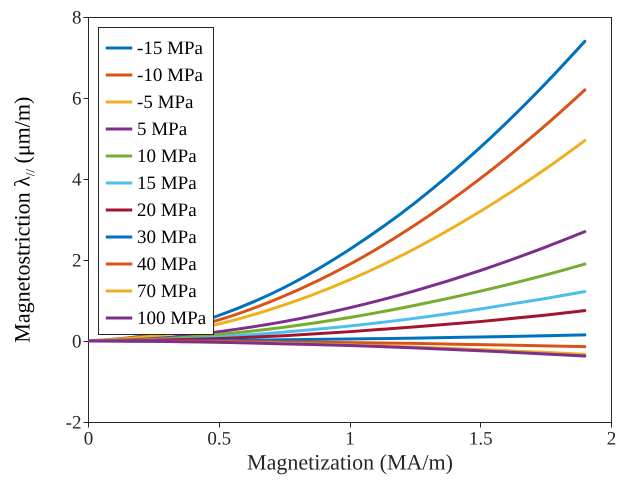 This screenshot has height=493, width=629. Describe the element at coordinates (170, 48) in the screenshot. I see `legend-label: -15 MPa` at that location.